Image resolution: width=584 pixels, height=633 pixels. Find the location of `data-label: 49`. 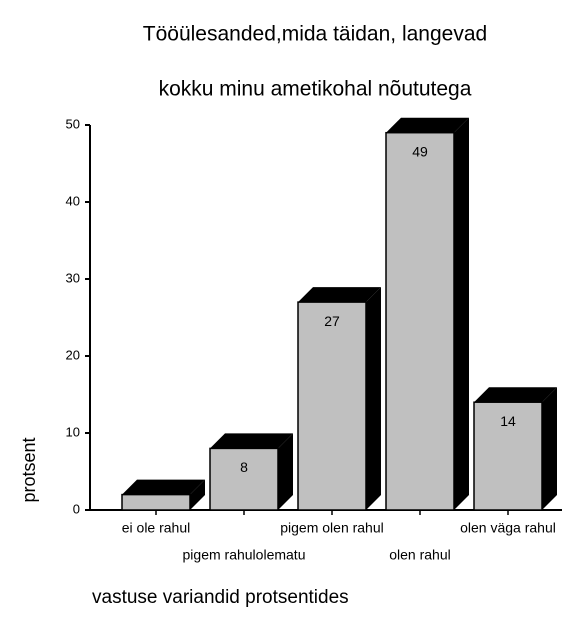

data-label: 49 is located at coordinates (420, 151).